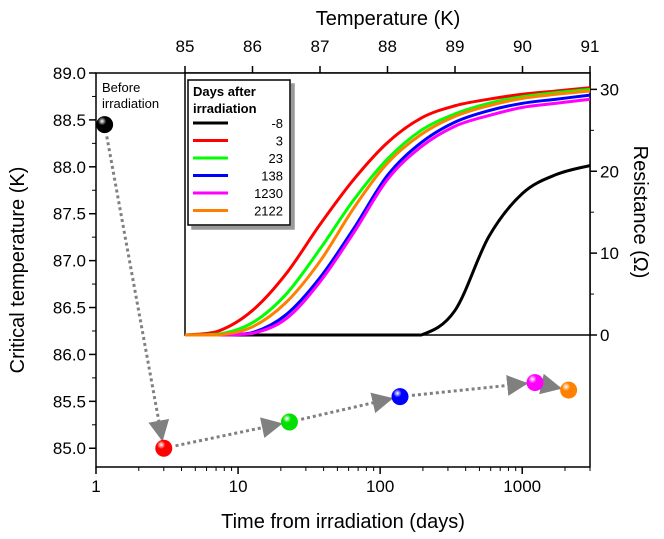  I want to click on x-tick-label: 1000, so click(522, 486).